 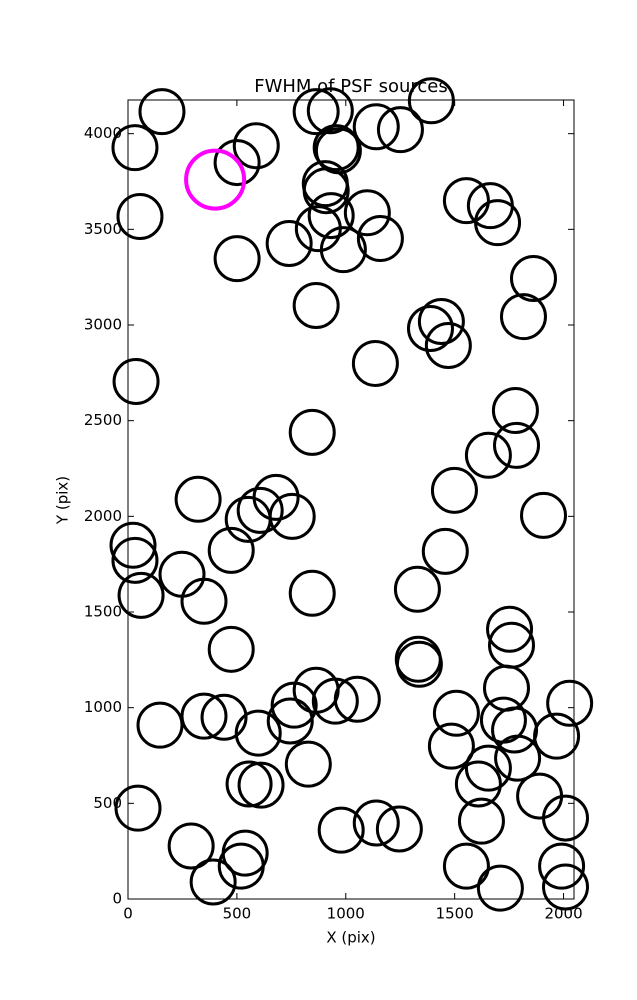 What do you see at coordinates (117, 899) in the screenshot?
I see `y-tick-label: 0` at bounding box center [117, 899].